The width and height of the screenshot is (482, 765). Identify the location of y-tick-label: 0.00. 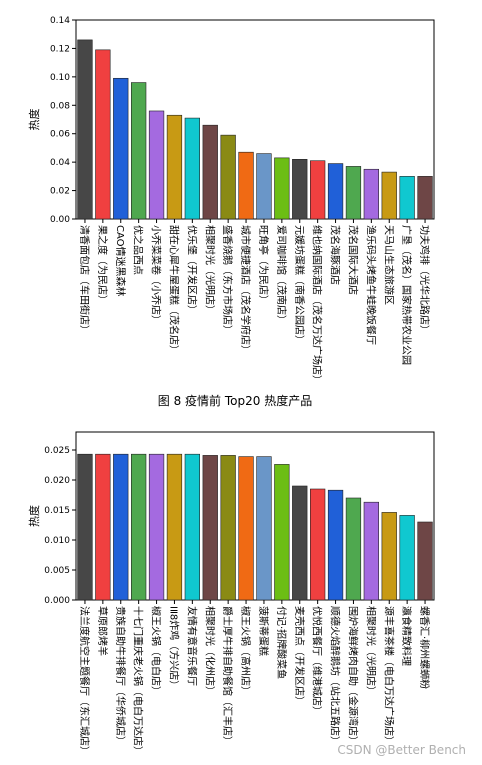
(60, 220).